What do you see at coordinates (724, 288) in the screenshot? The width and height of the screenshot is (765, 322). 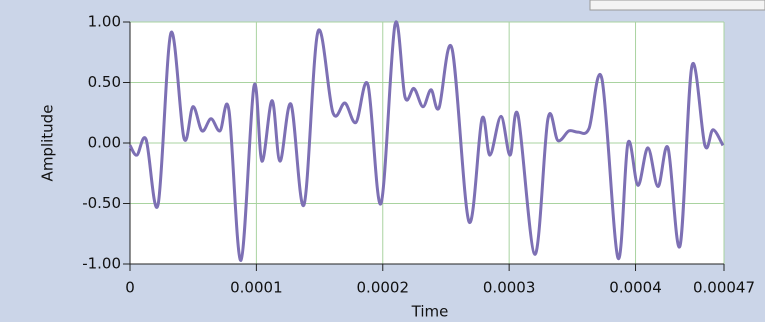 I see `x-tick-label: 0.00047` at bounding box center [724, 288].